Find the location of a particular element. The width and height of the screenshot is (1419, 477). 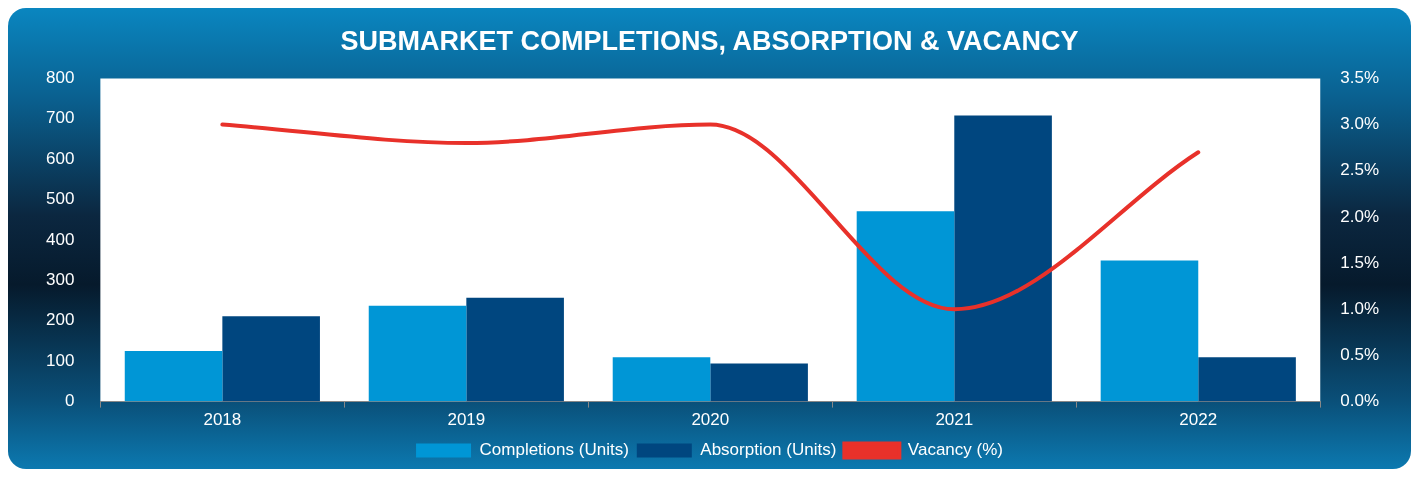

y-tick-label: 0 is located at coordinates (69, 401).